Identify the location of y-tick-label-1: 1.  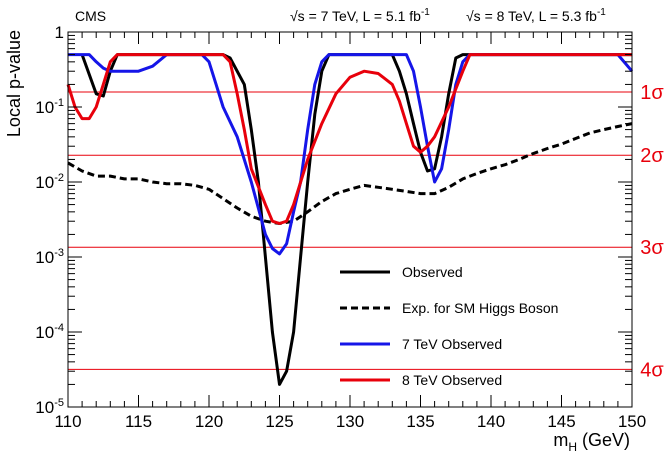
(59, 32).